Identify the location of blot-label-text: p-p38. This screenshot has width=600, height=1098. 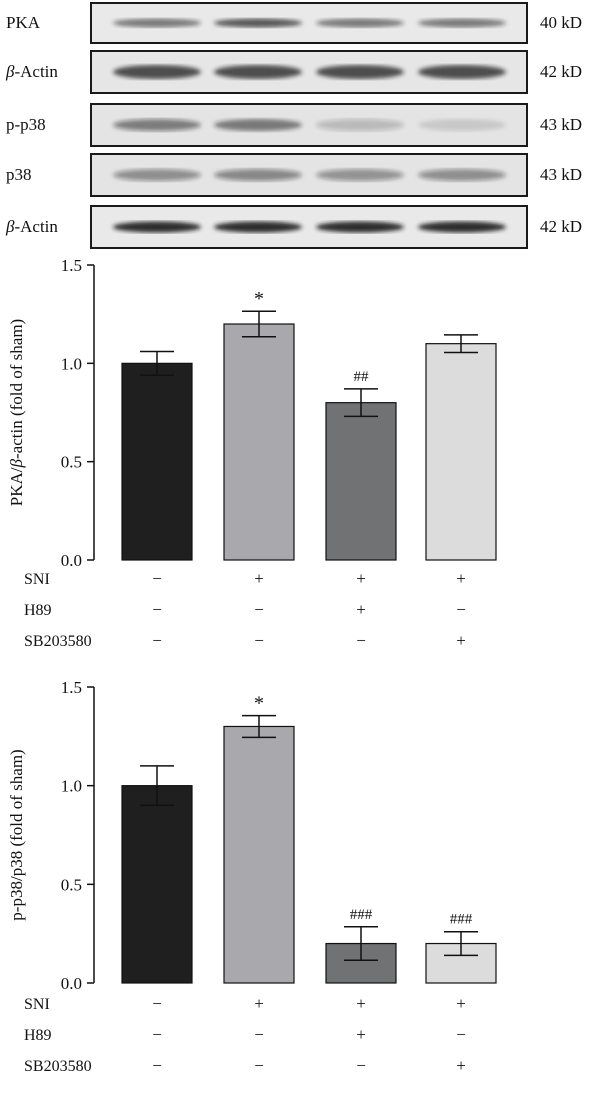
(26, 124).